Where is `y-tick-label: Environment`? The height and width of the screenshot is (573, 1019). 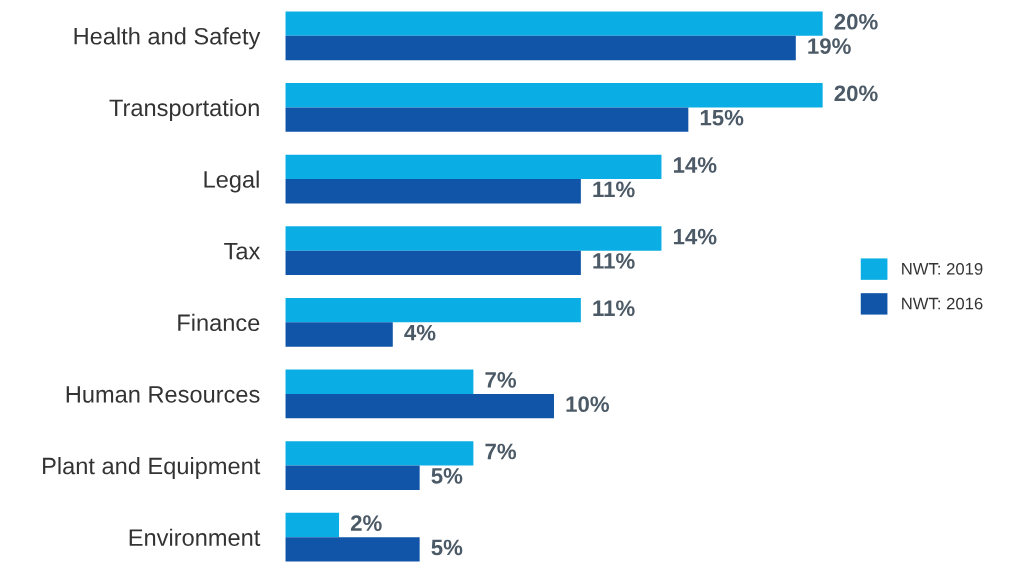 y-tick-label: Environment is located at coordinates (195, 537).